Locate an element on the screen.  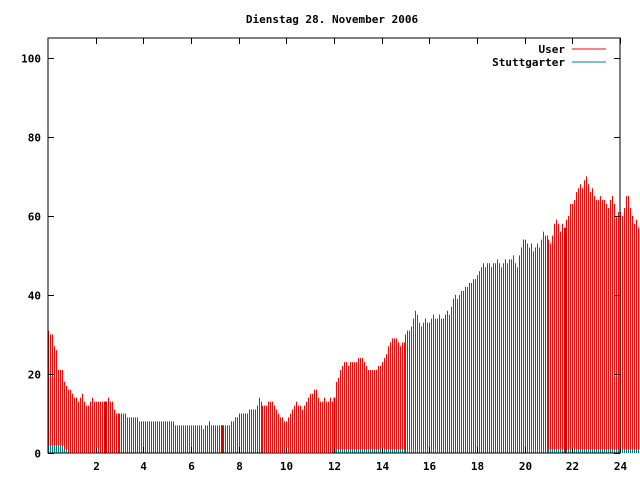
x-tick-label: 12 is located at coordinates (334, 466).